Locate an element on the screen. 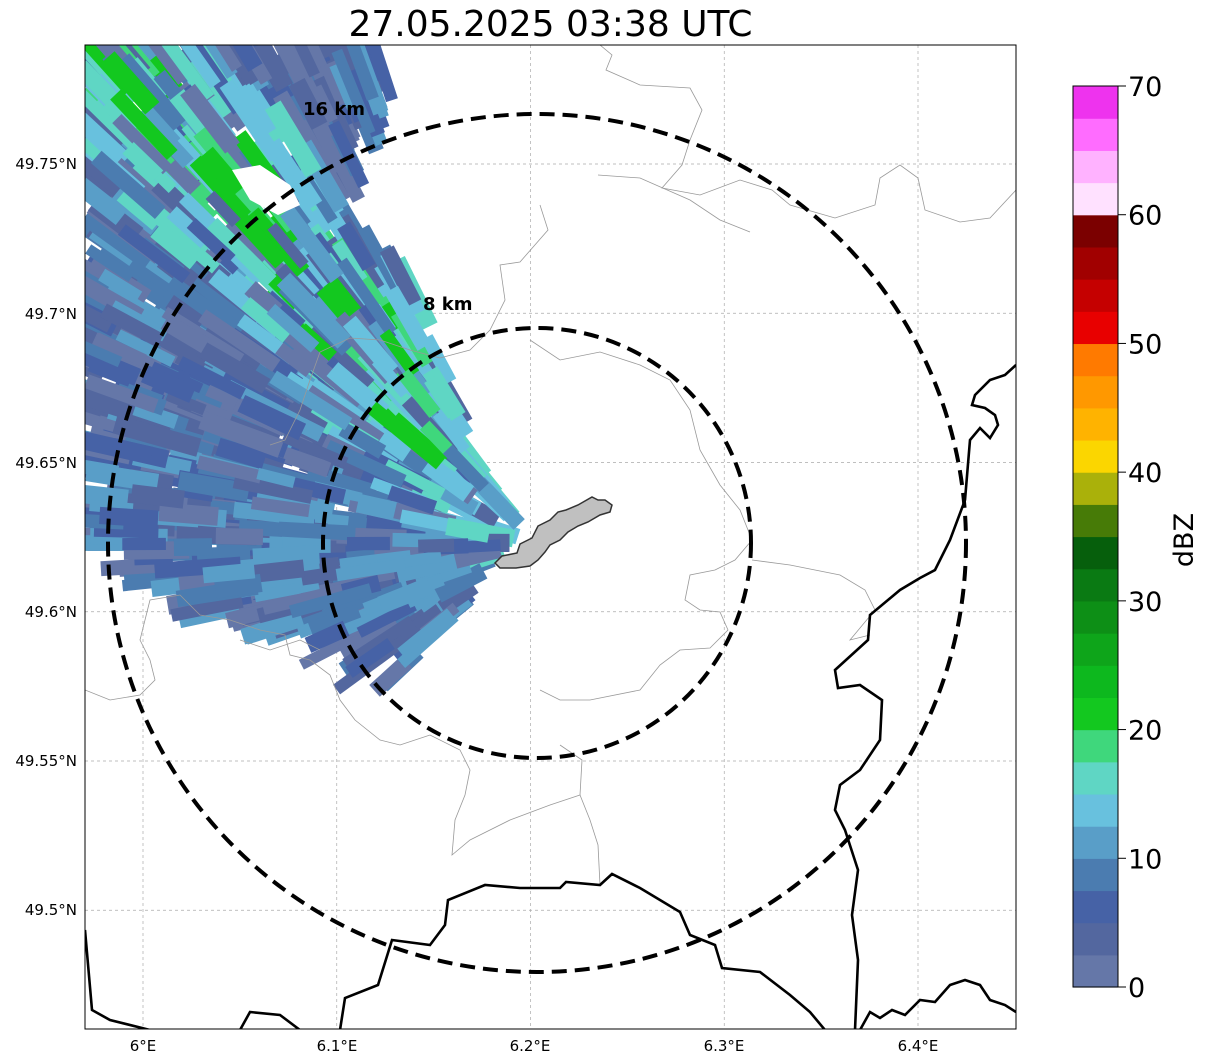  colorbar-tick-4: 40 is located at coordinates (1145, 473).